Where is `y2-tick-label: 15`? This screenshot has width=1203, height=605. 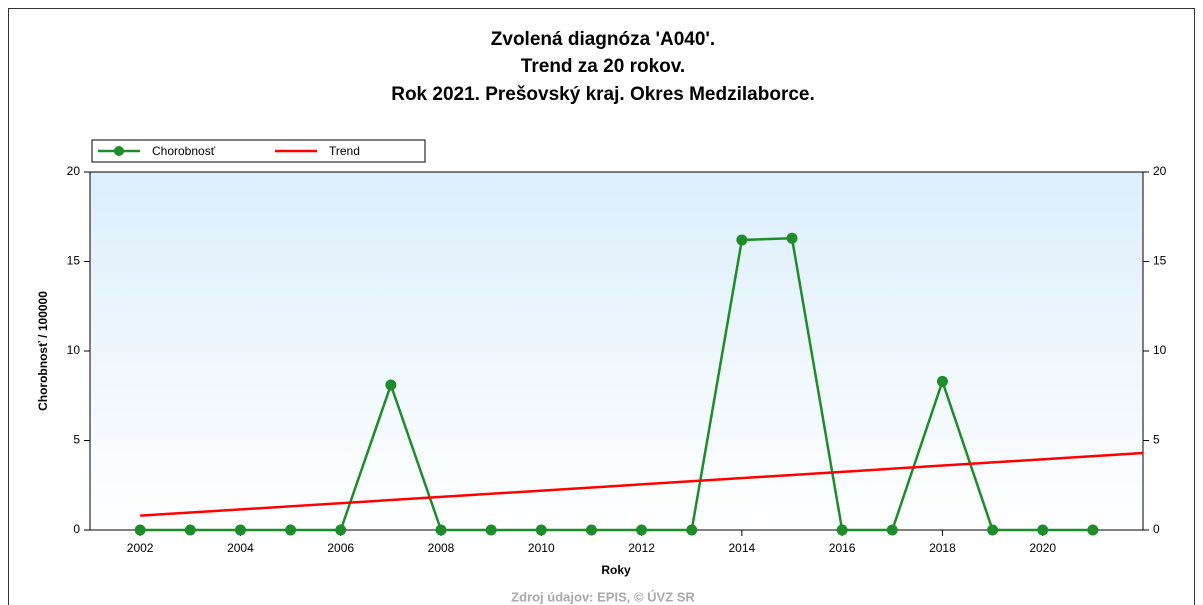 y2-tick-label: 15 is located at coordinates (1160, 261).